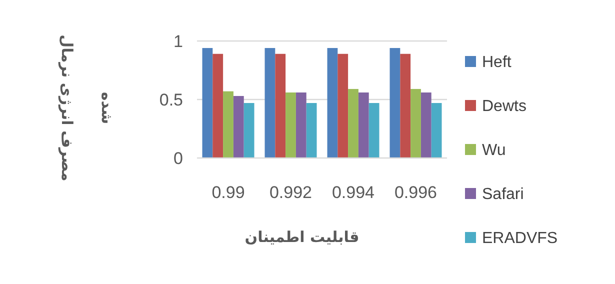  What do you see at coordinates (290, 192) in the screenshot?
I see `x-tick-label: 0.992` at bounding box center [290, 192].